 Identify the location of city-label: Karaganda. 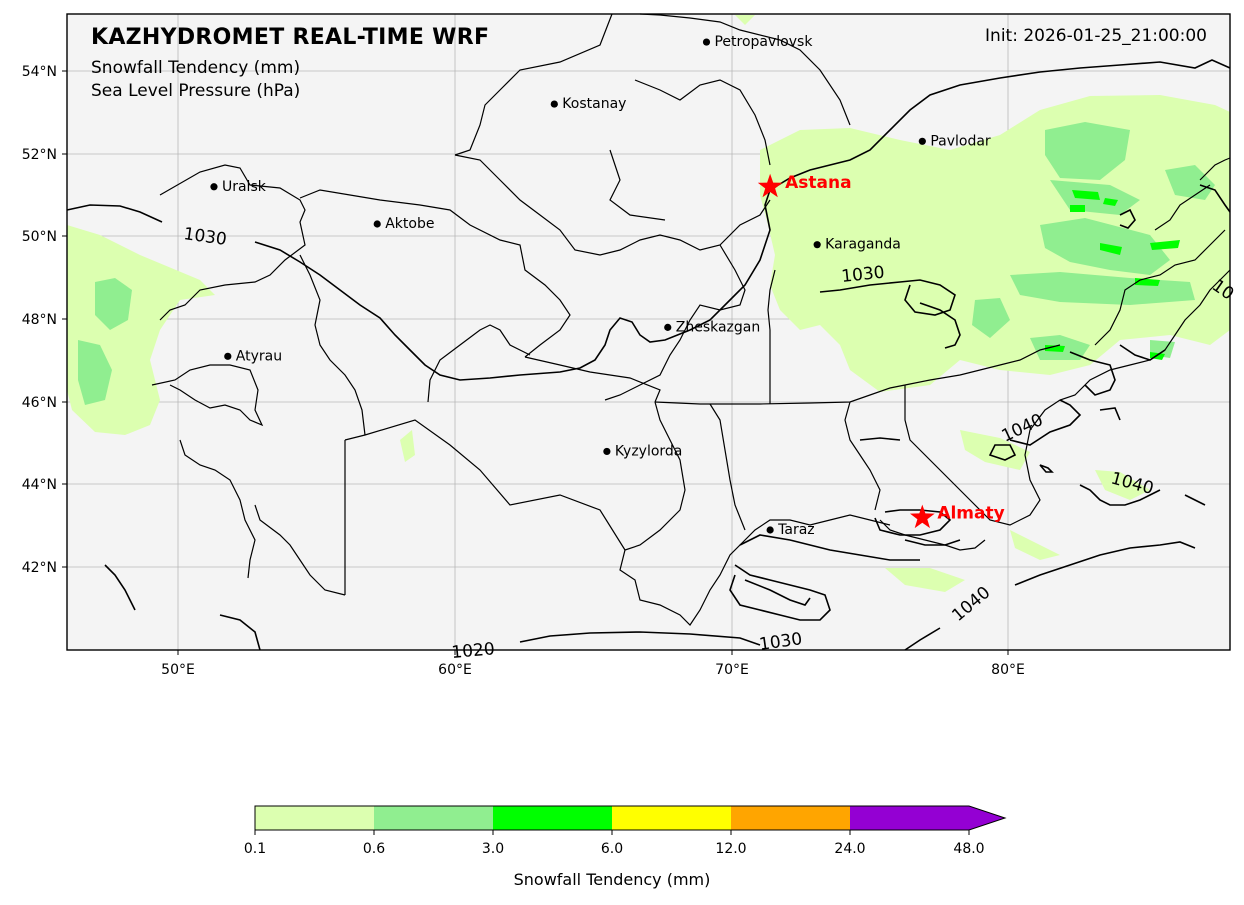
(863, 245).